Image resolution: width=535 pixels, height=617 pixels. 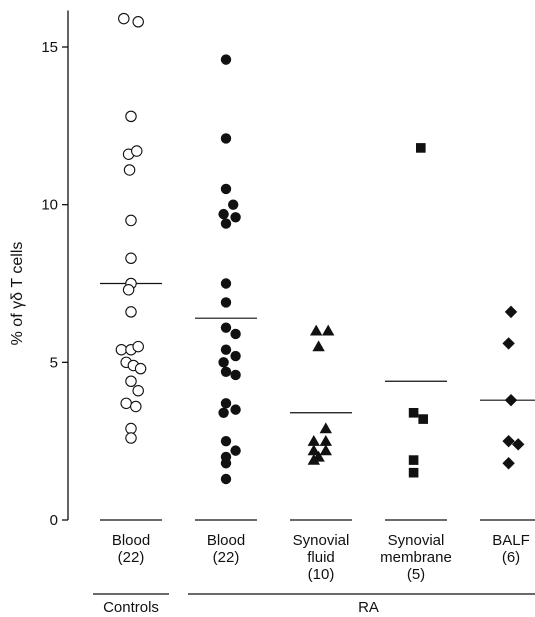 I want to click on y-axis-label: % of γδ T cells, so click(x=17, y=294).